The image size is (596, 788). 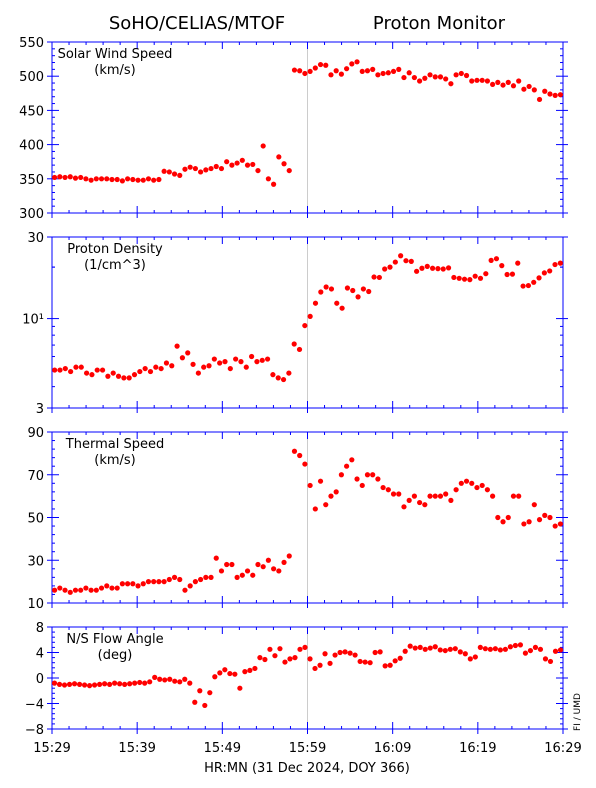 I want to click on x-tick-label: 16:29, so click(x=562, y=748).